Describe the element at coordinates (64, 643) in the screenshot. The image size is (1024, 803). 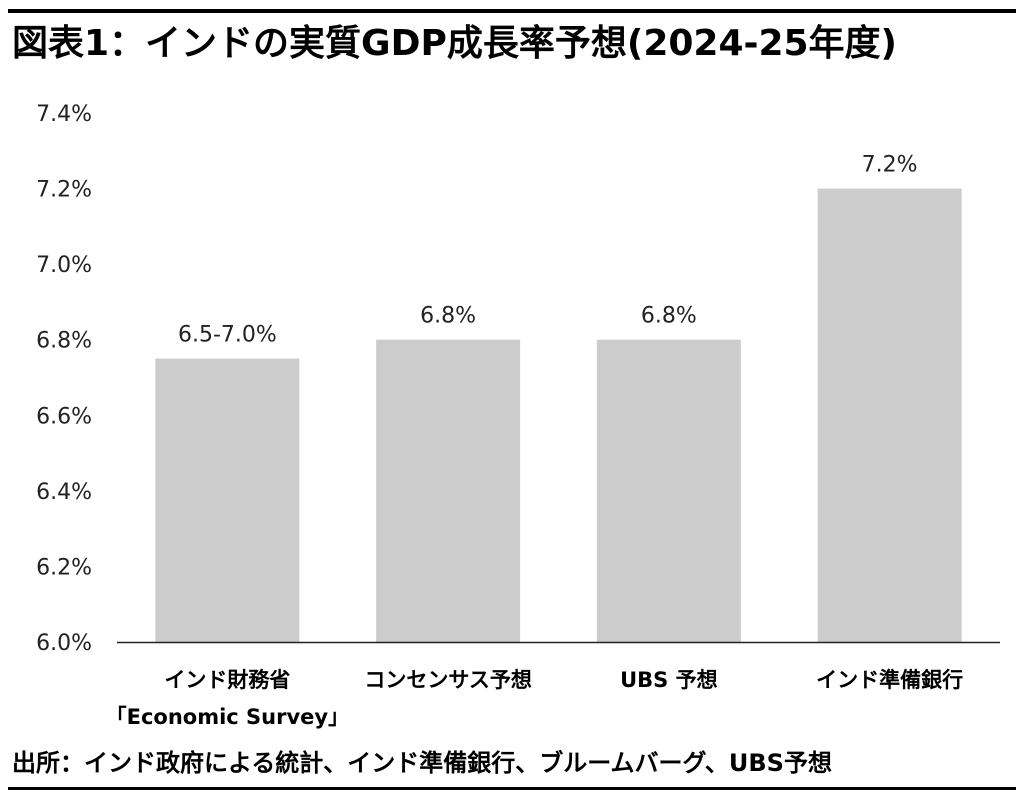
I see `y-tick-label: 6.0%` at that location.